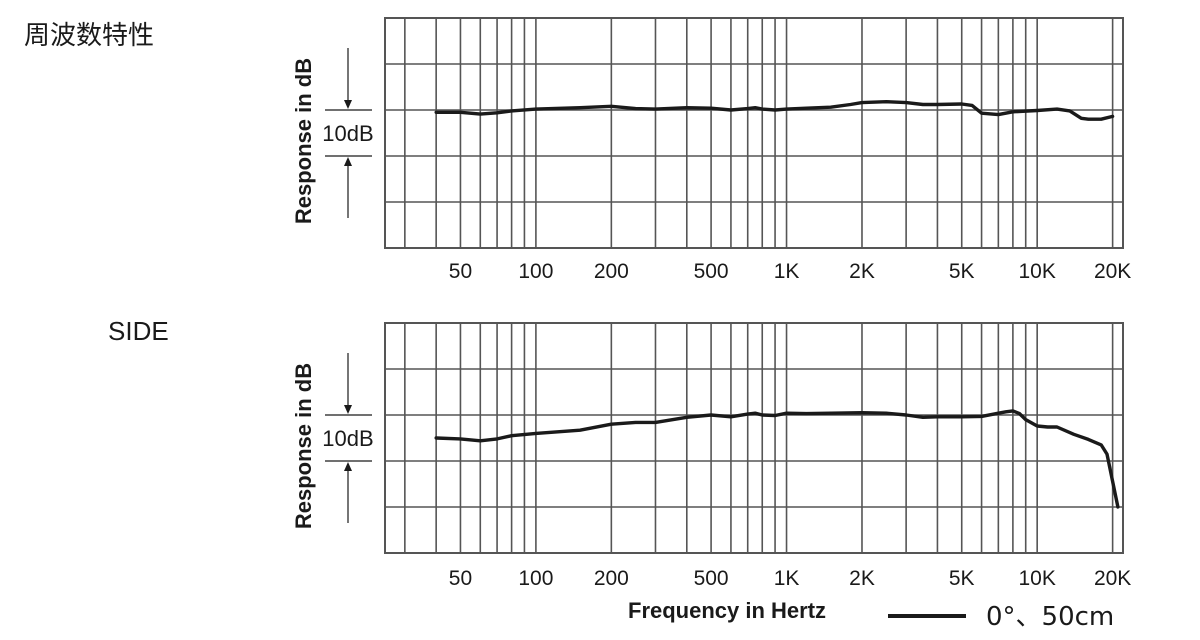 The width and height of the screenshot is (1200, 640). What do you see at coordinates (1112, 271) in the screenshot?
I see `chart-1-tick-label: 20K` at bounding box center [1112, 271].